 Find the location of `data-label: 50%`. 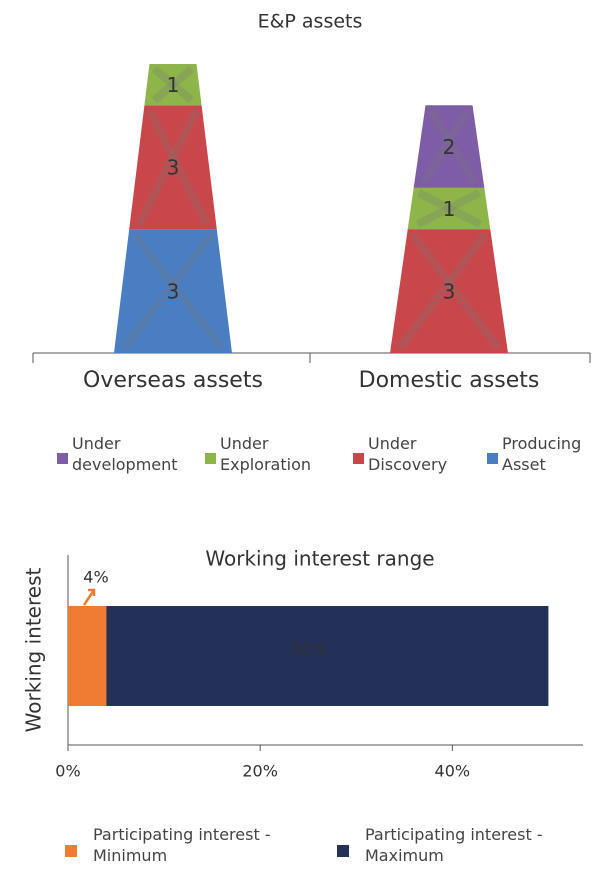

data-label: 50% is located at coordinates (308, 649).